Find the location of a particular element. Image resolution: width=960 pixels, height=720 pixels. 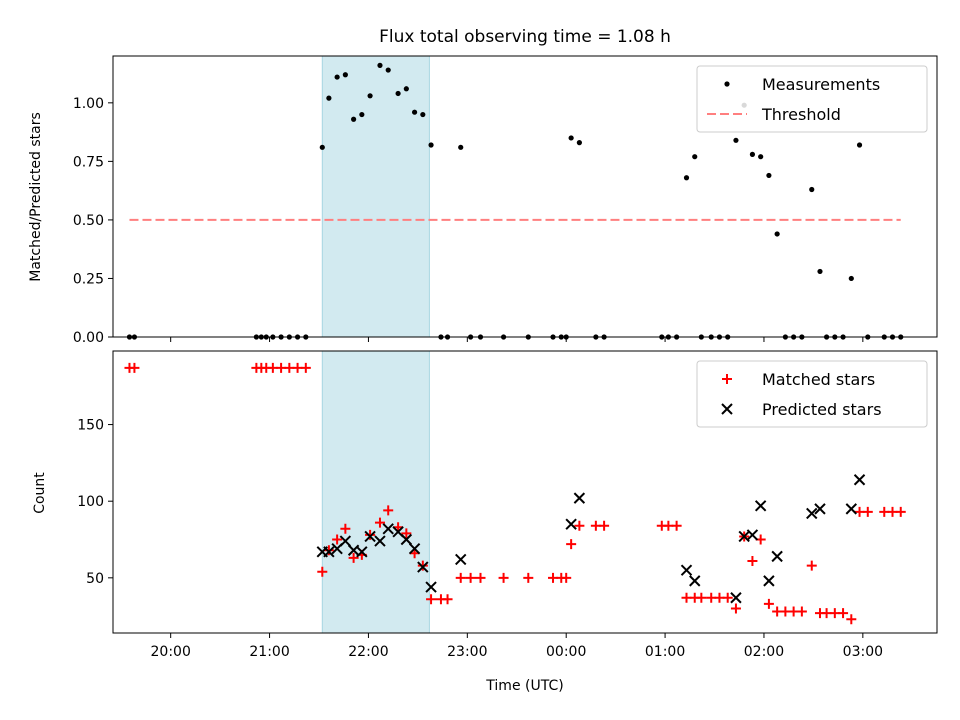

y-tick-label: 0.75 is located at coordinates (88, 162).